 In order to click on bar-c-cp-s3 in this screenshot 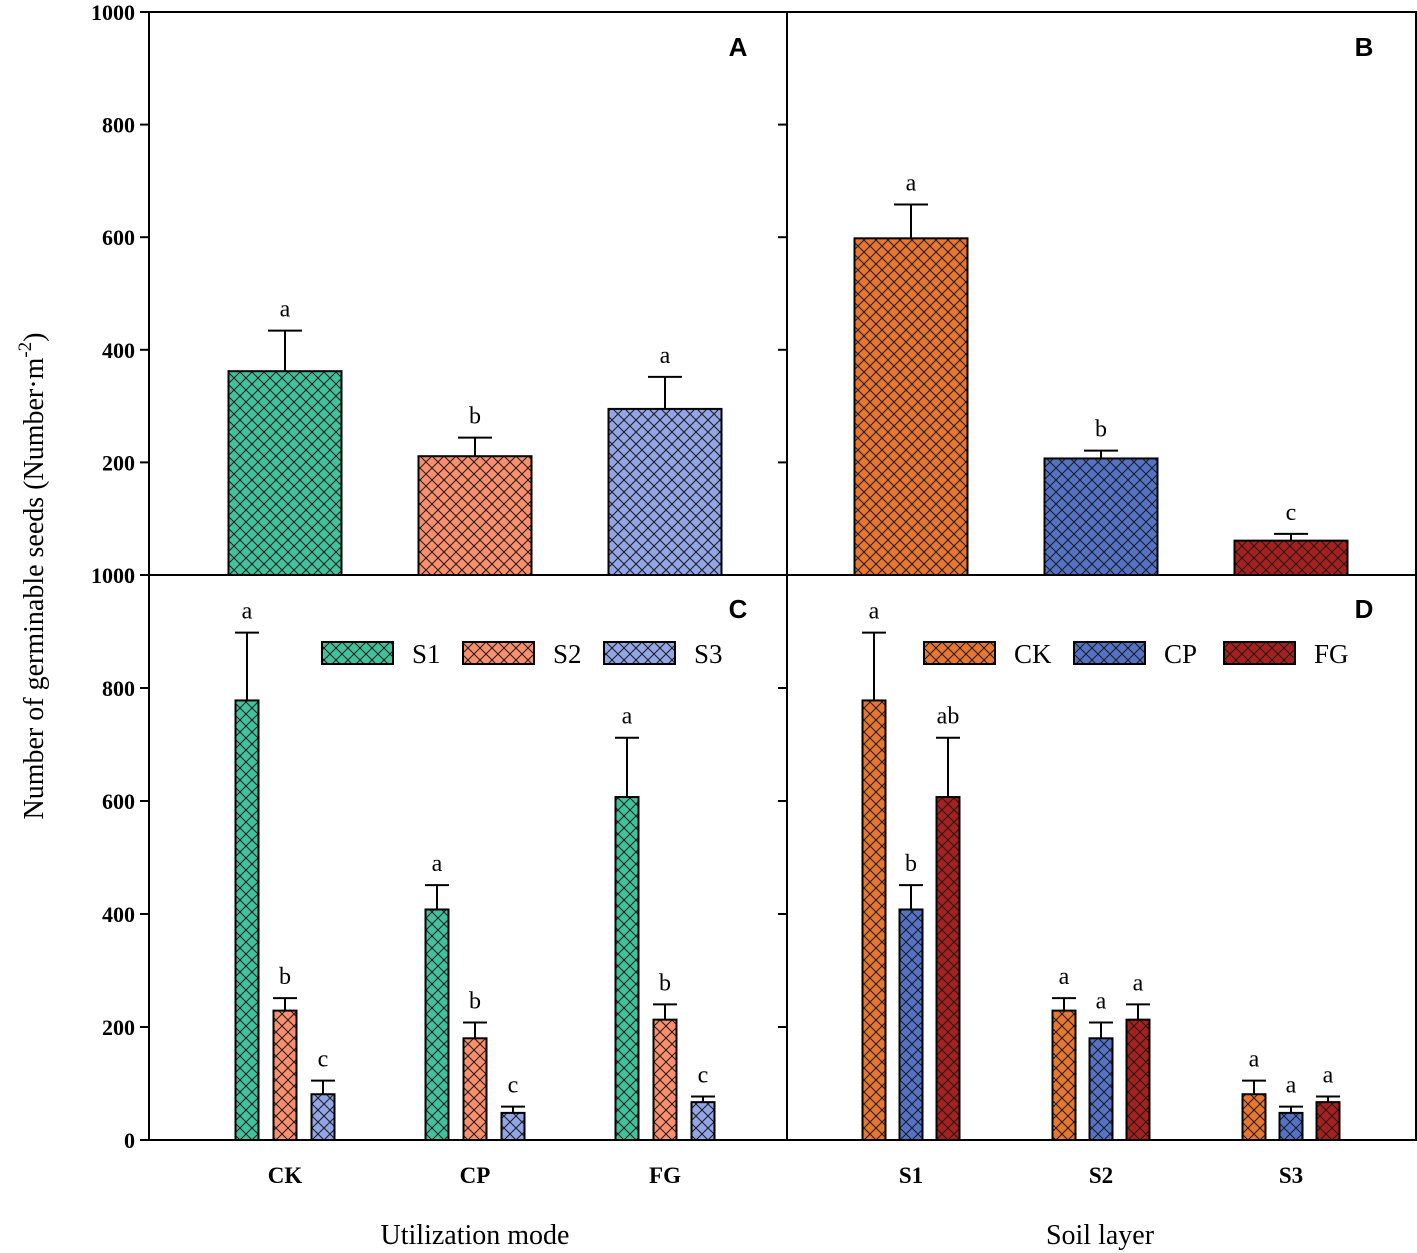, I will do `click(513, 1126)`.